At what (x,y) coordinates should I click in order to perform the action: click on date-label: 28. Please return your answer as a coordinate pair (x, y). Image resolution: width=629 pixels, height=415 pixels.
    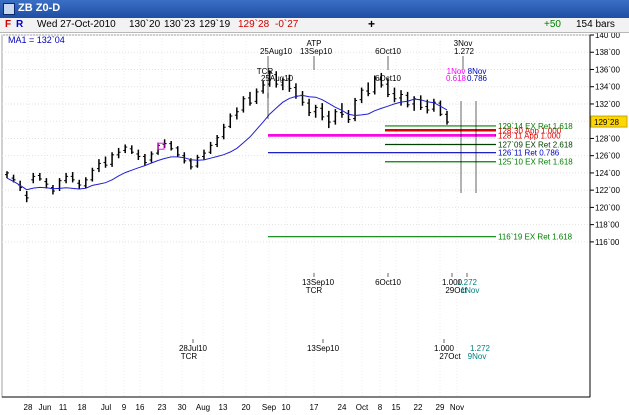
    Looking at the image, I should click on (28, 407).